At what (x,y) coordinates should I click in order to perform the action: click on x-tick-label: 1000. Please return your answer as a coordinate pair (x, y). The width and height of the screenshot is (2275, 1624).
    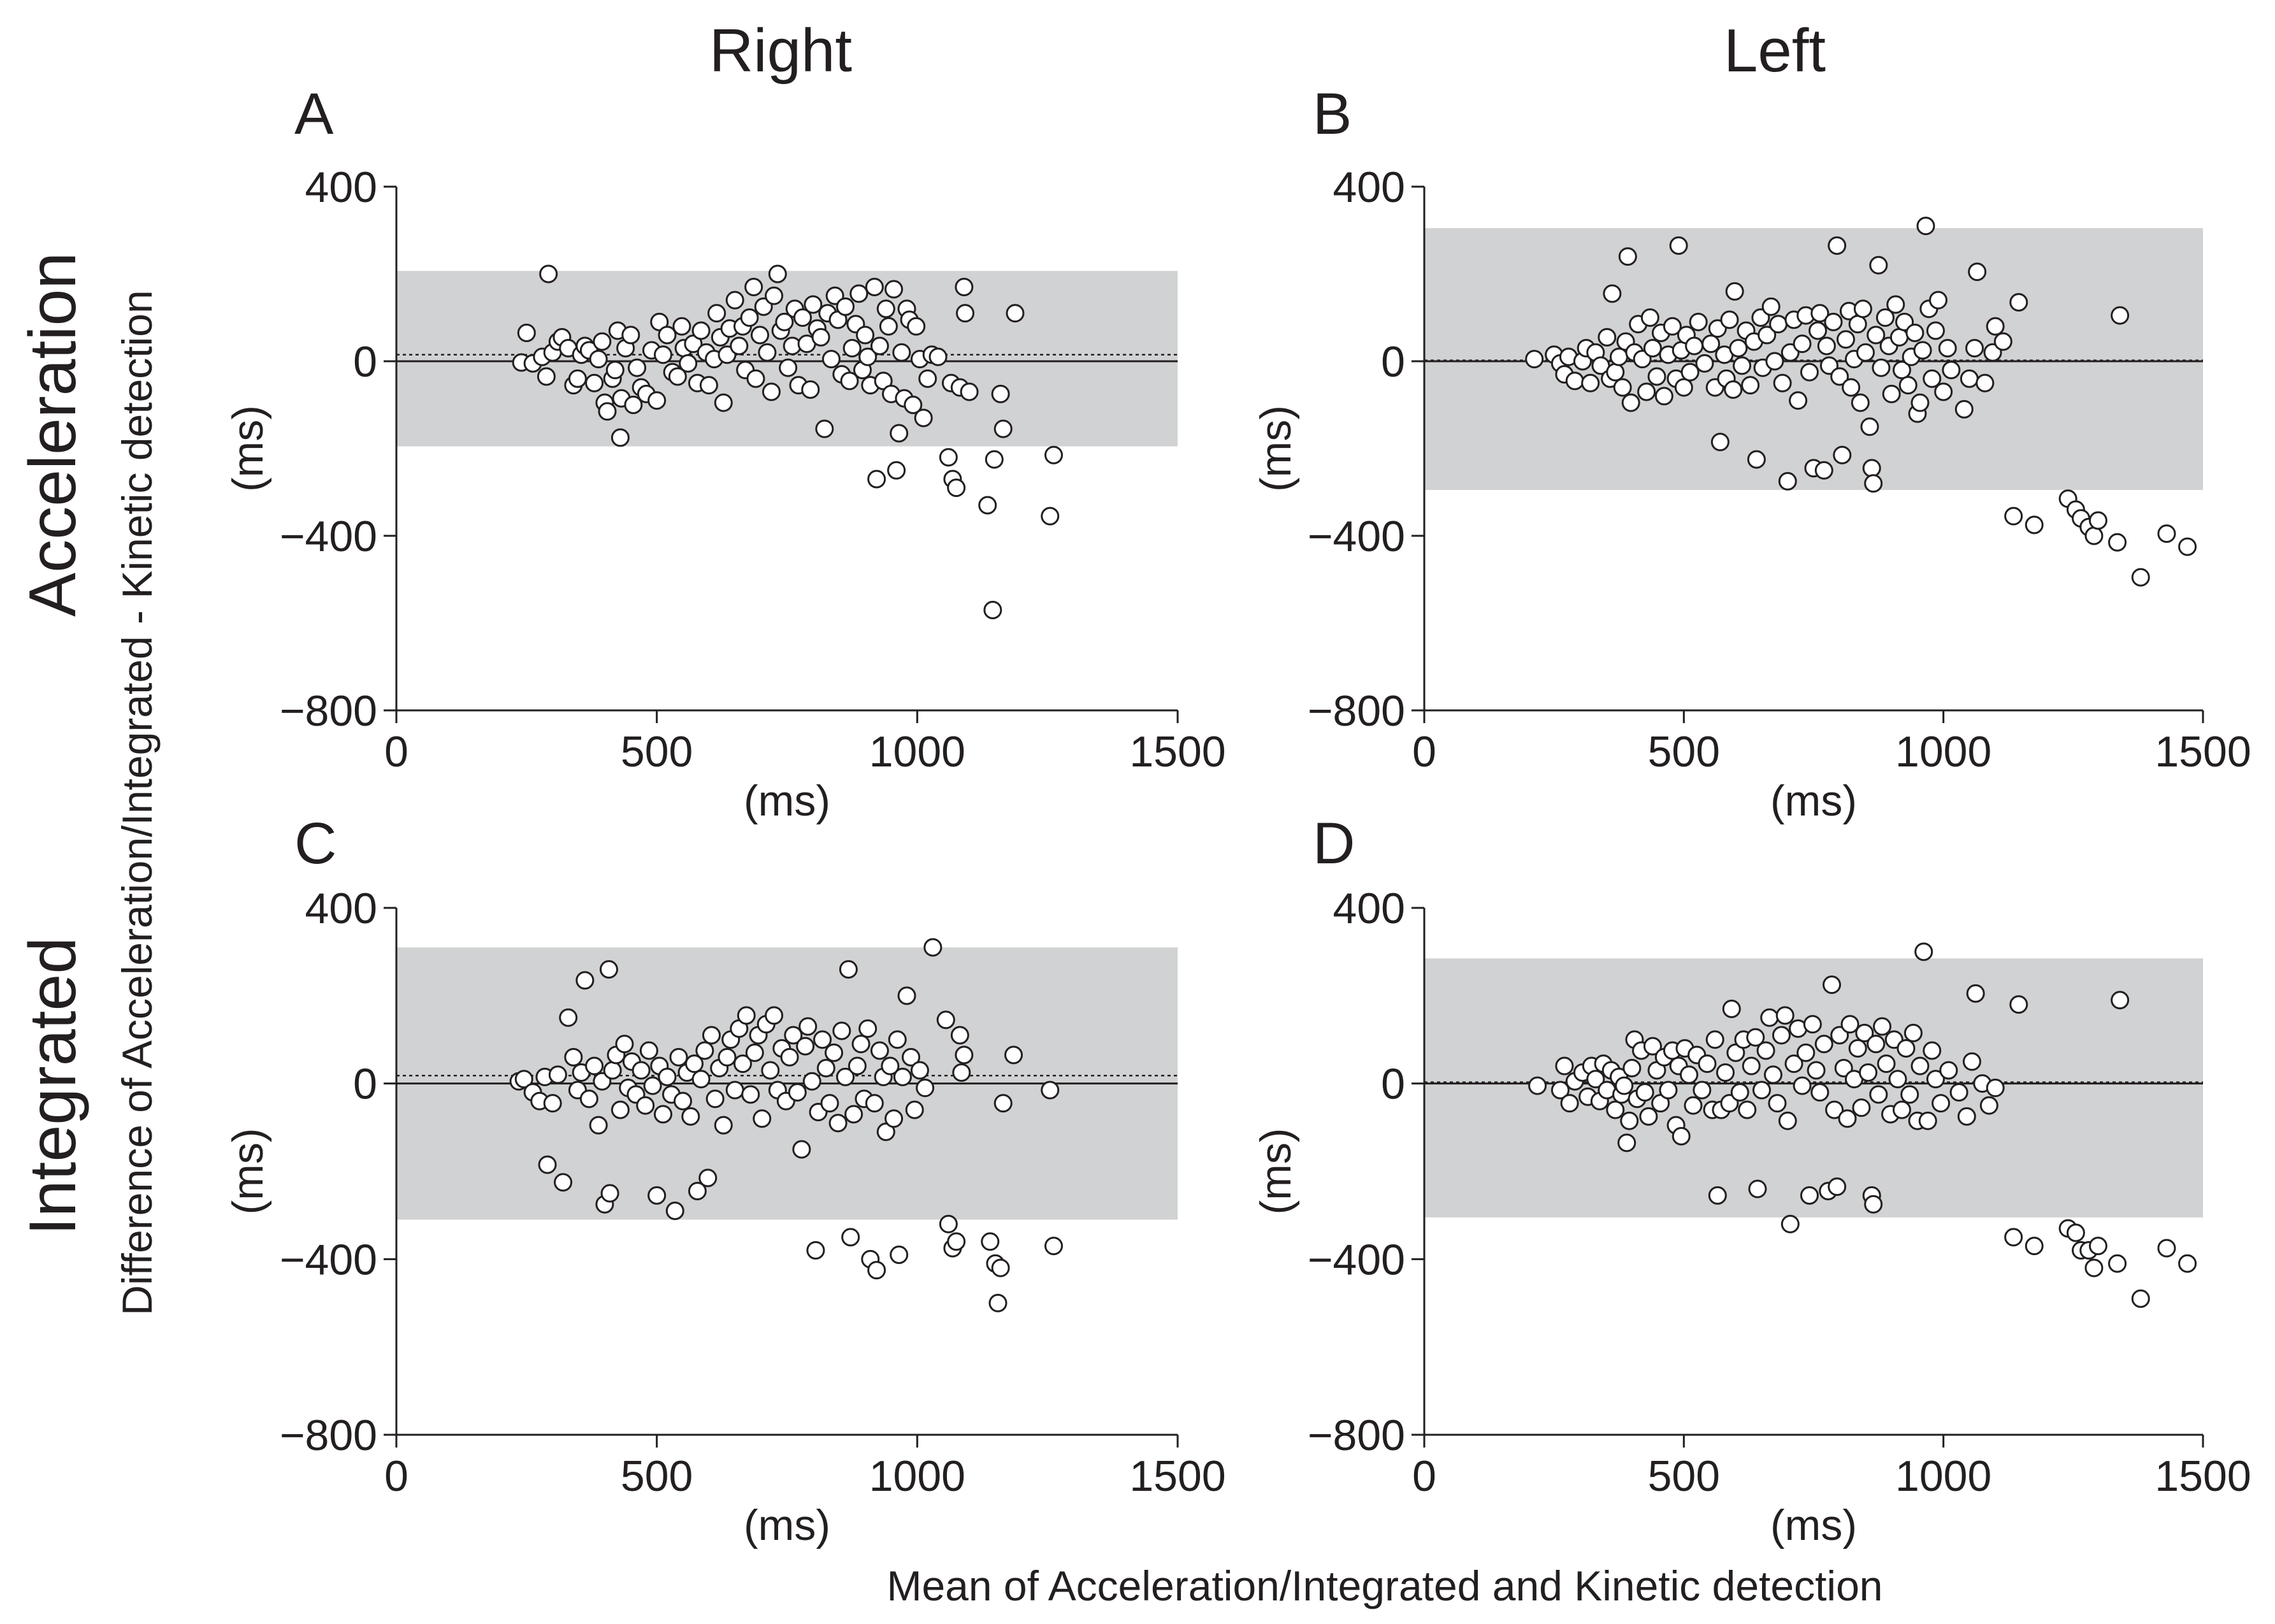
    Looking at the image, I should click on (1943, 752).